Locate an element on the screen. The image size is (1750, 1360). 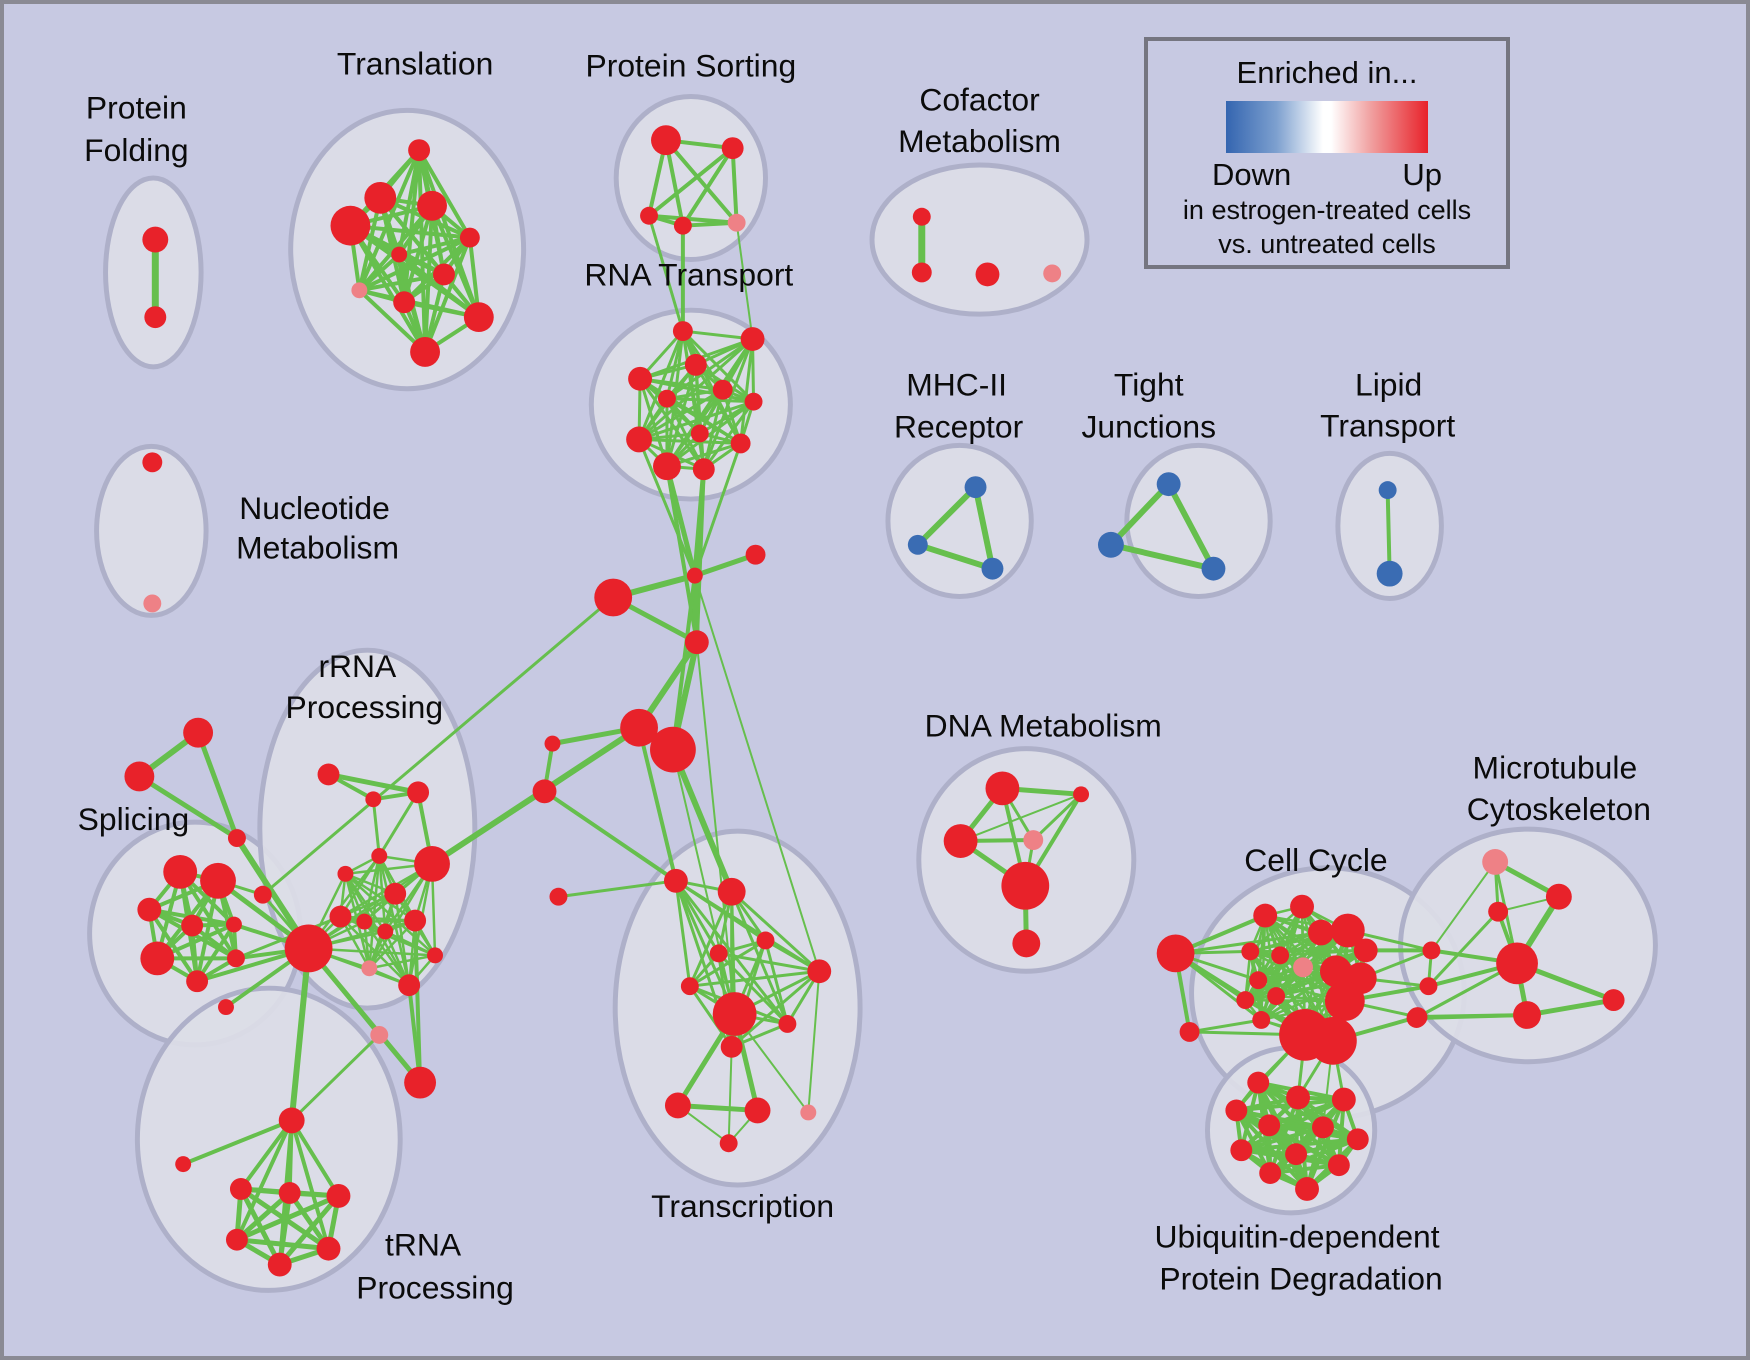
node-cc15 is located at coordinates (1344, 1001).